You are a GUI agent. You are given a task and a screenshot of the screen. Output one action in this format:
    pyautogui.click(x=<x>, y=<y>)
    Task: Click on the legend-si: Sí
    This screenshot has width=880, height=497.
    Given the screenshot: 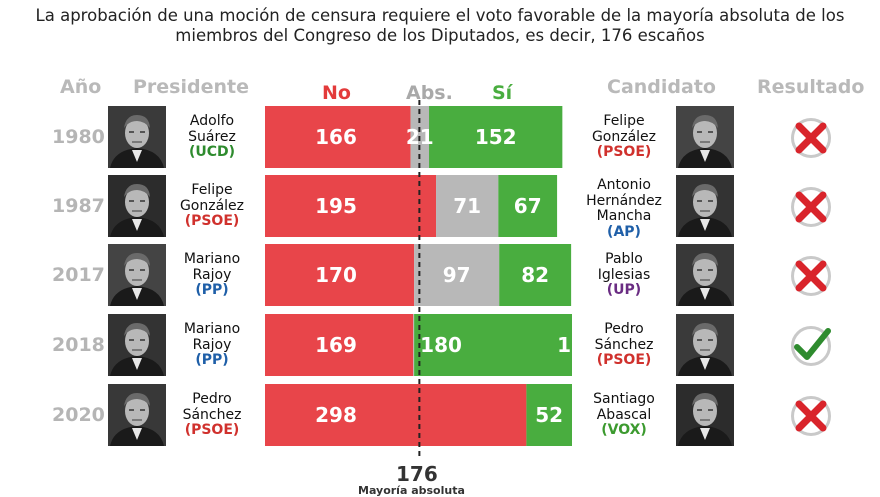 What is the action you would take?
    pyautogui.click(x=502, y=93)
    